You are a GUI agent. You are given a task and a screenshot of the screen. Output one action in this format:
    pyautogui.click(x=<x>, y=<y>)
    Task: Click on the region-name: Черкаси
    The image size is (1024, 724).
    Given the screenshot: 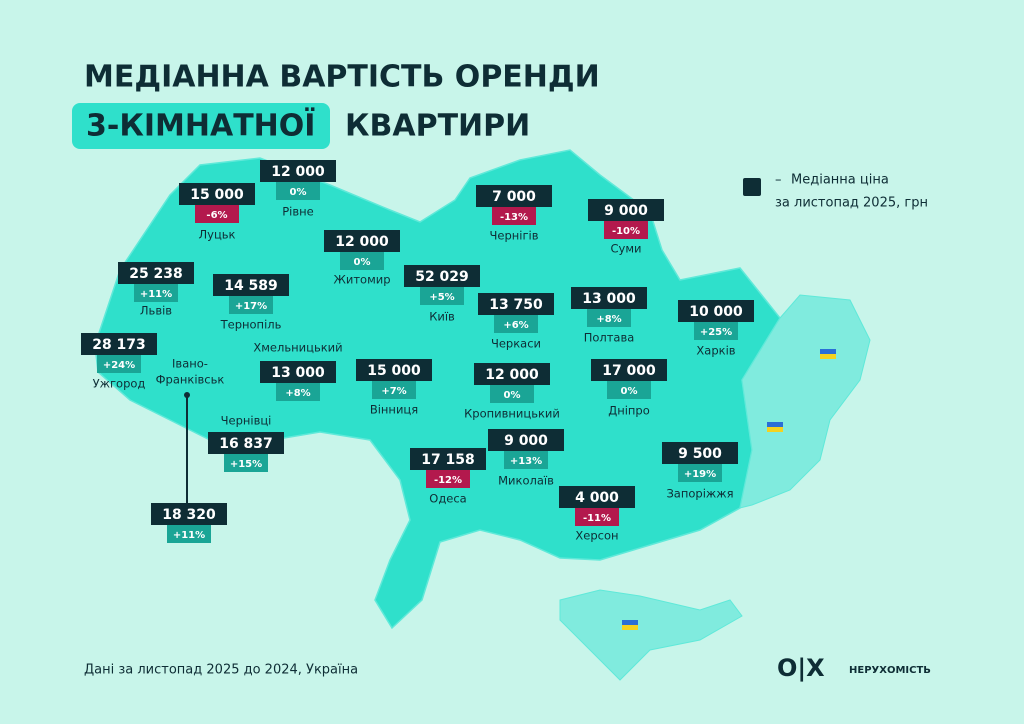 What is the action you would take?
    pyautogui.click(x=516, y=344)
    